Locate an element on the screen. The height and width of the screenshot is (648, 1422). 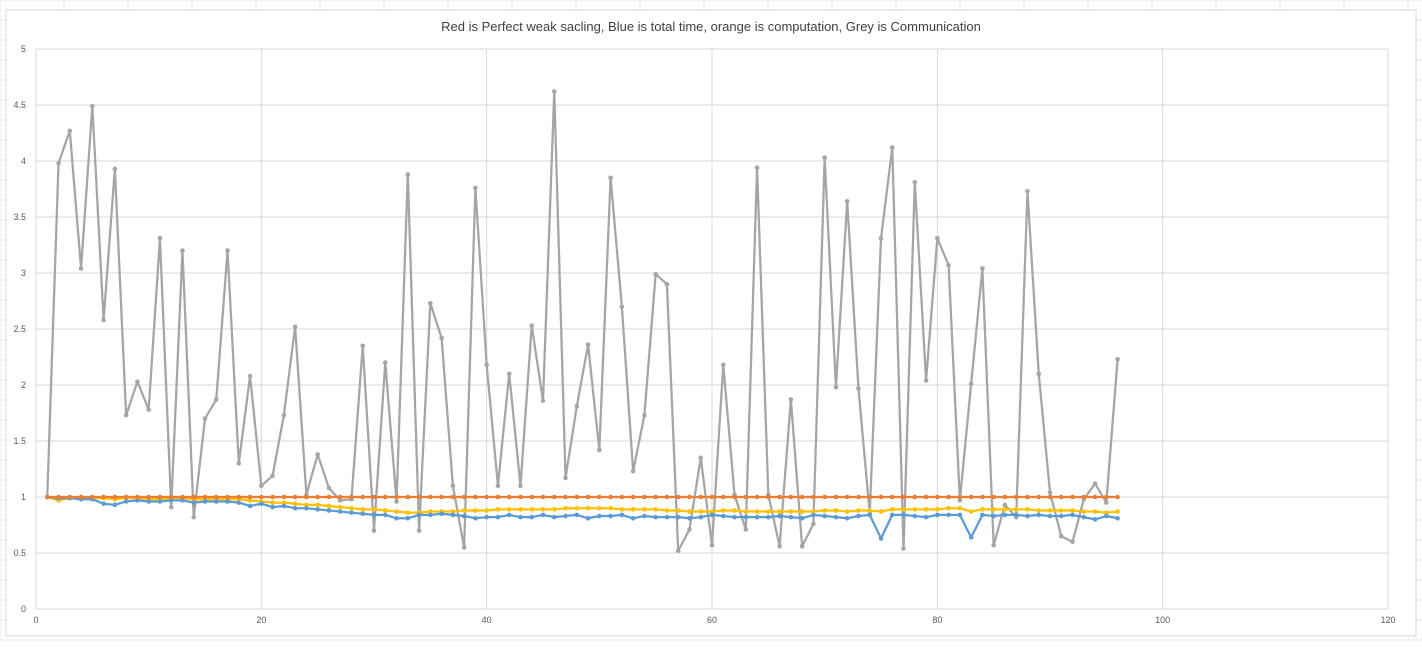
x-tick-label: 20 is located at coordinates (261, 620).